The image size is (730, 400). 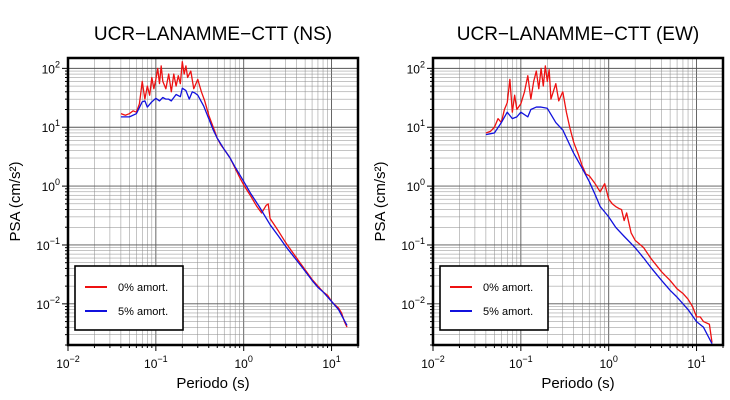 What do you see at coordinates (213, 34) in the screenshot?
I see `chart-title: UCR−LANAMME−CTT (NS)` at bounding box center [213, 34].